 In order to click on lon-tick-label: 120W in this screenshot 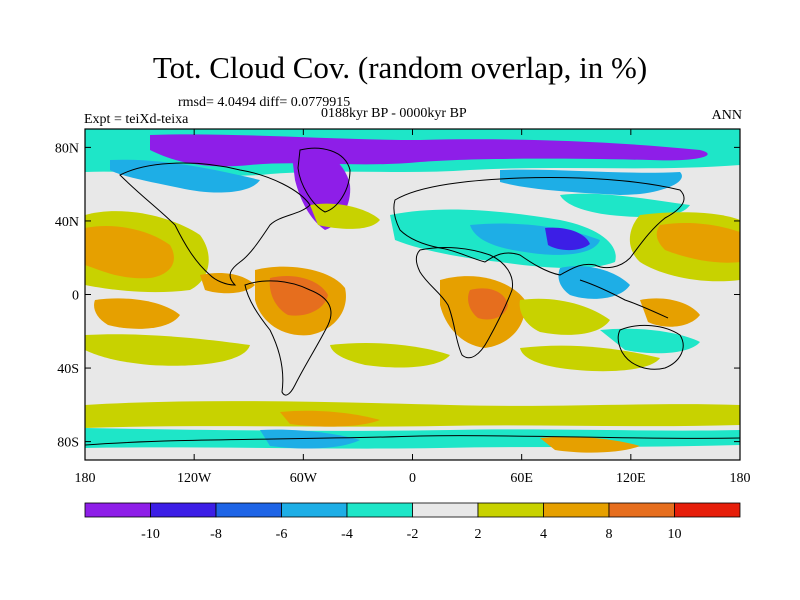, I will do `click(194, 478)`.